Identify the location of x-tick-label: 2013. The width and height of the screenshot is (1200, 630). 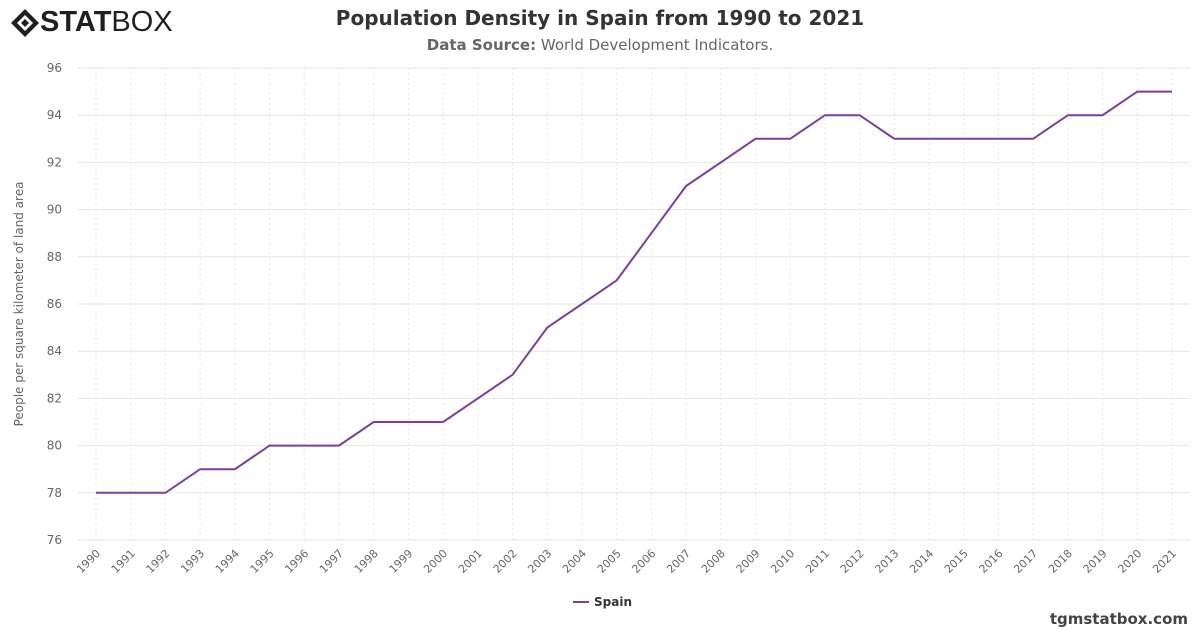
(886, 561).